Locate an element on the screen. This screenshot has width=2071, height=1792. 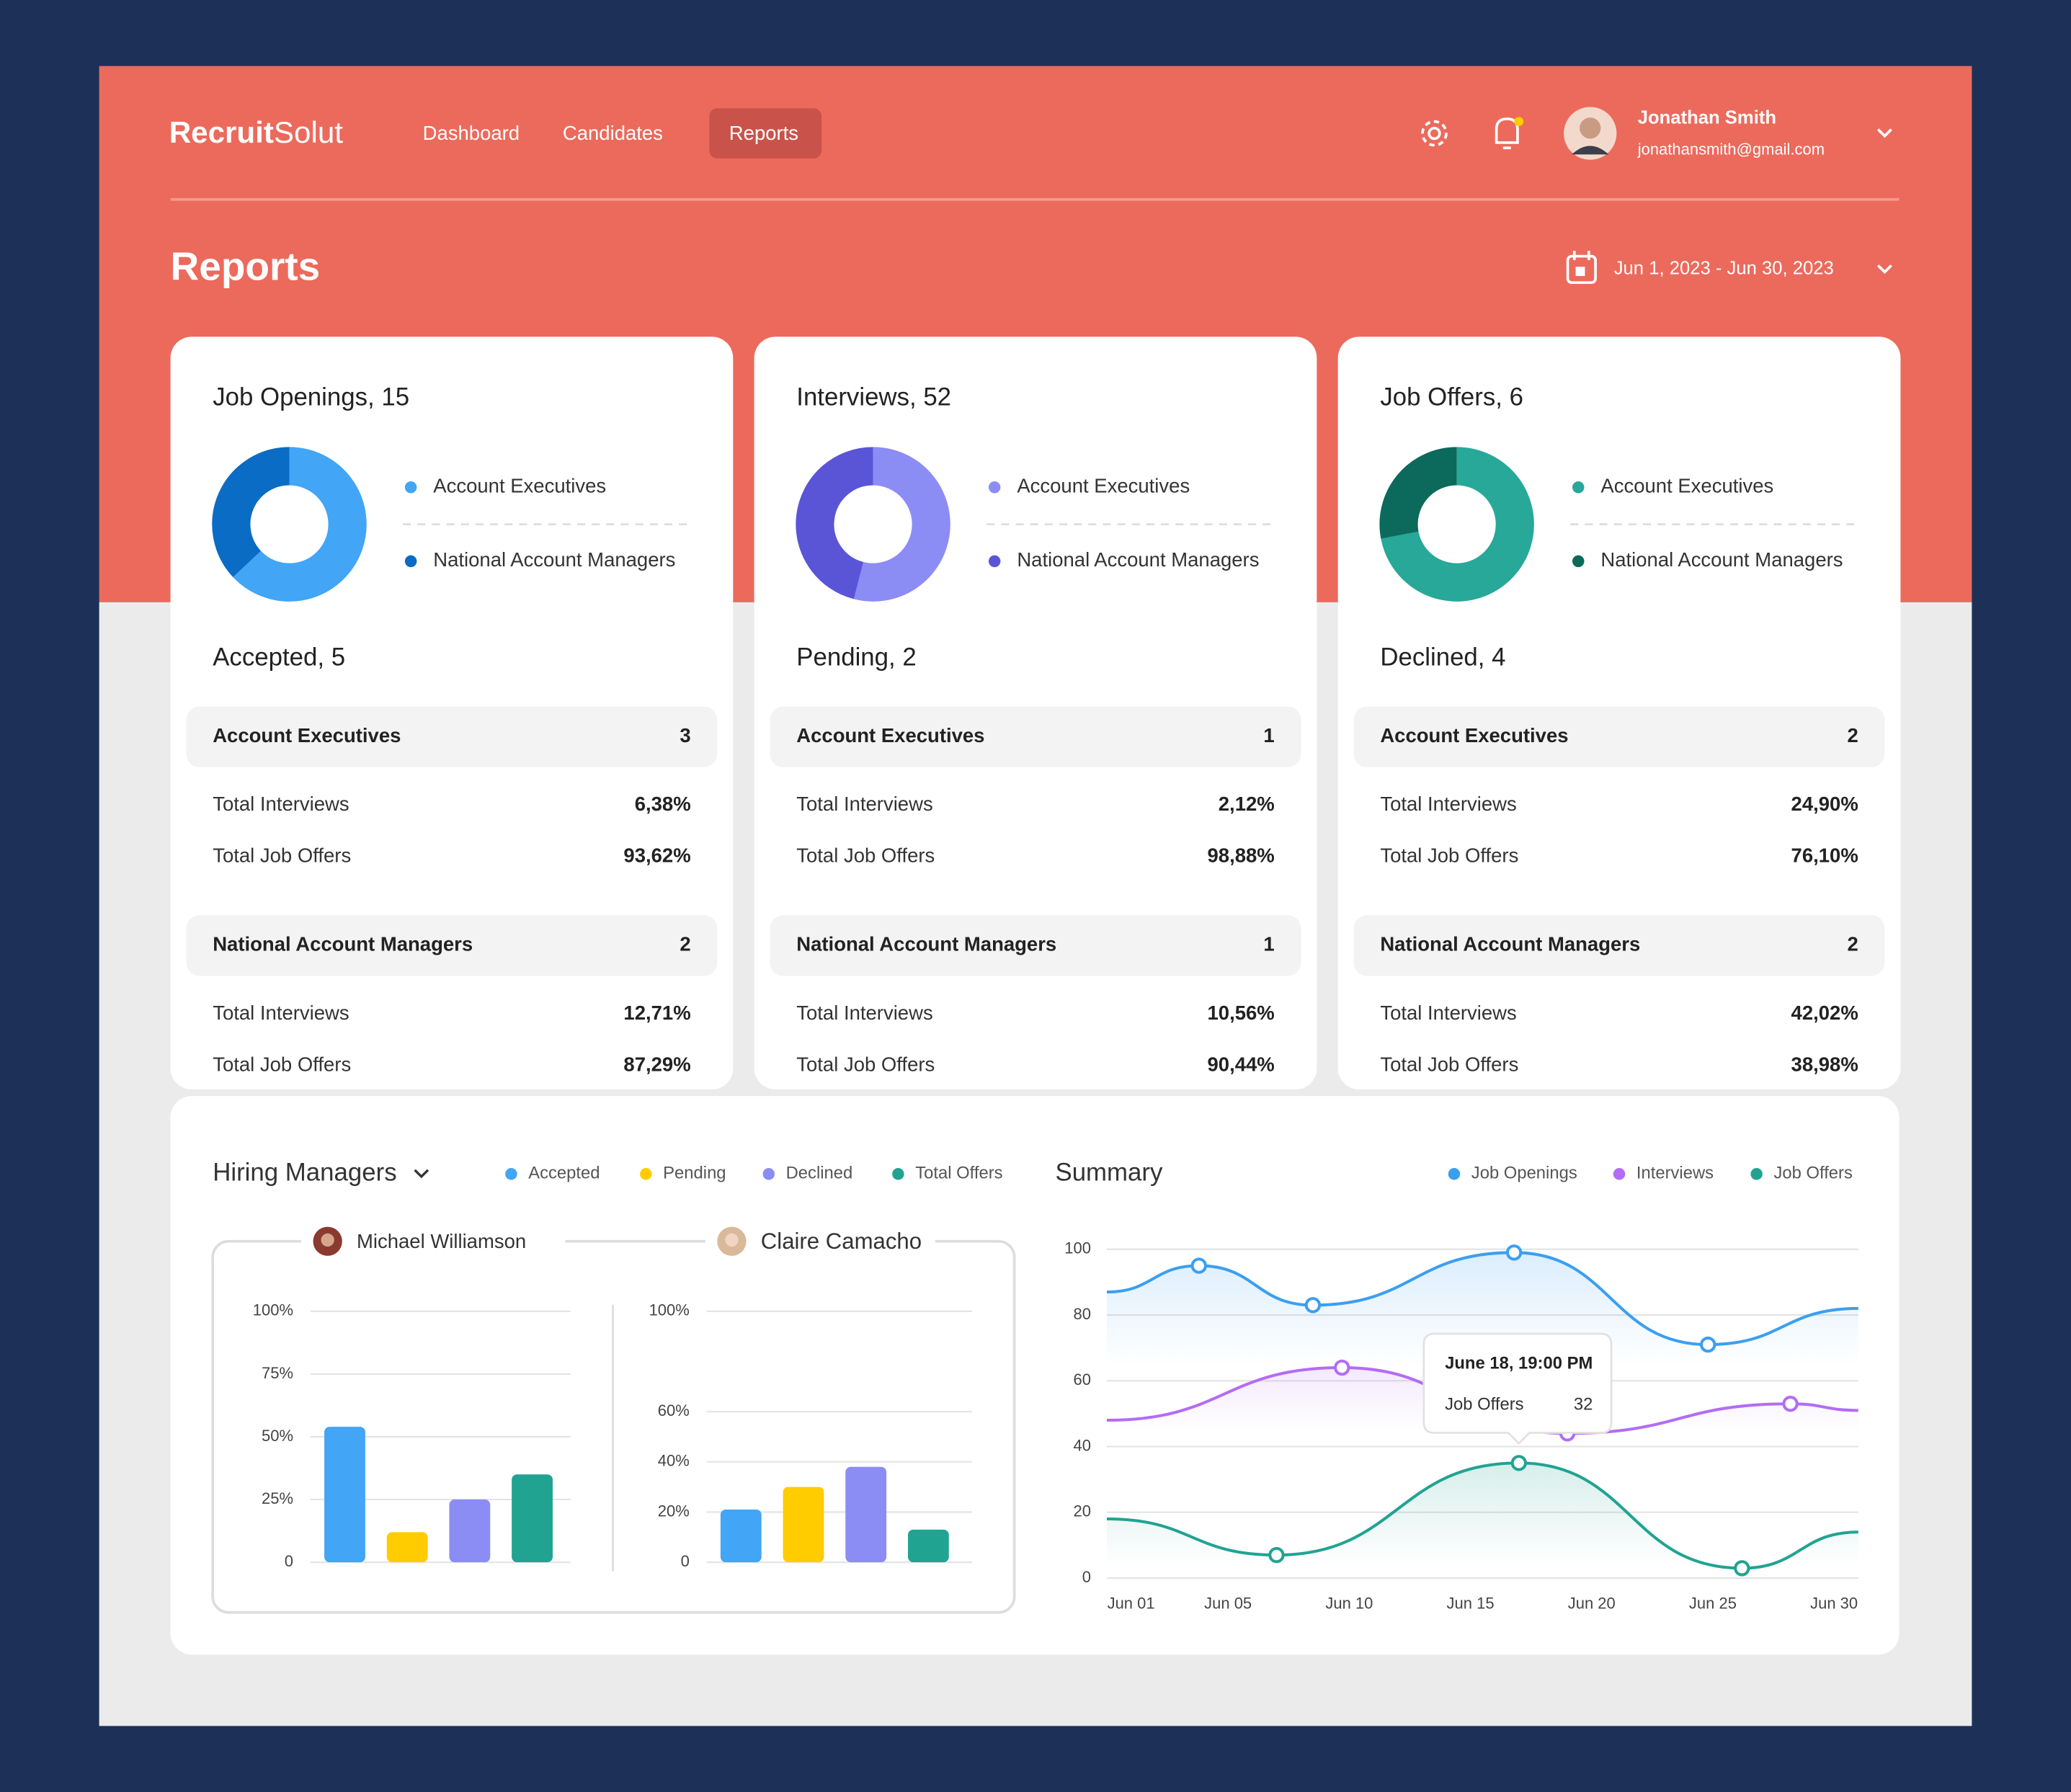
calendar-icon is located at coordinates (1582, 268).